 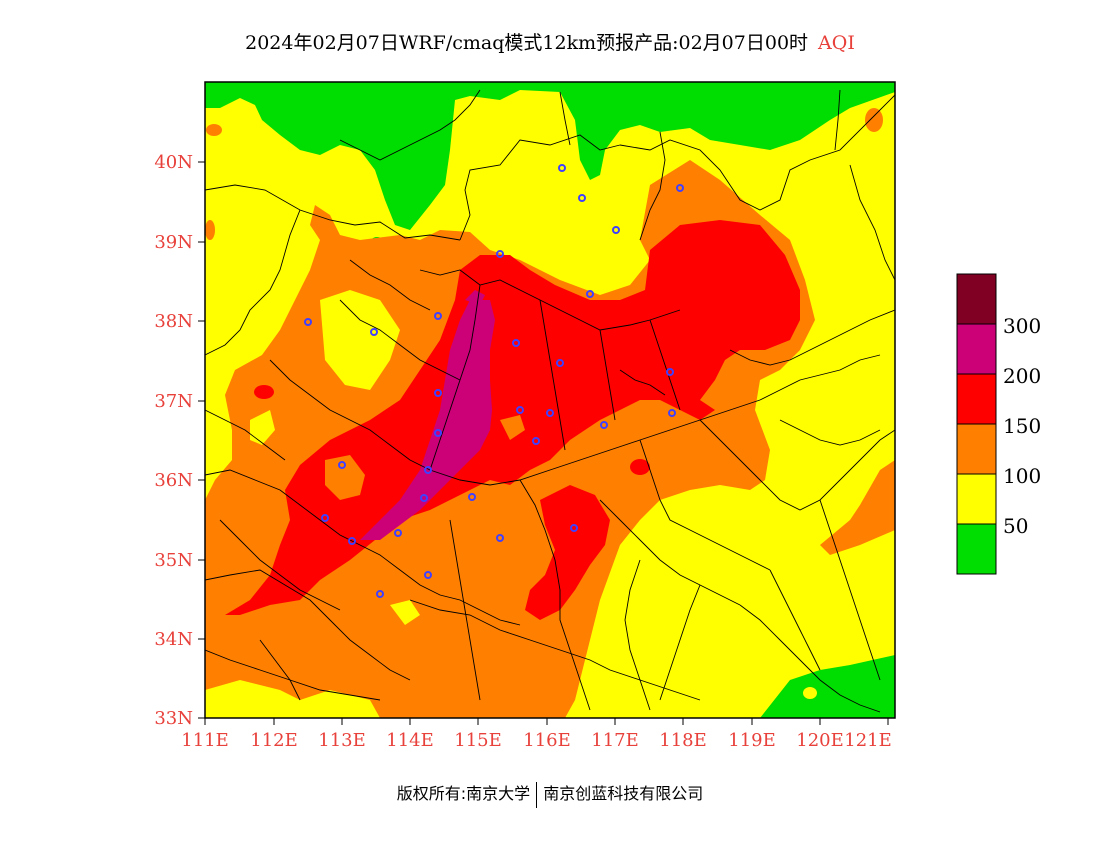 I want to click on x-tick-label: 118E, so click(x=683, y=740).